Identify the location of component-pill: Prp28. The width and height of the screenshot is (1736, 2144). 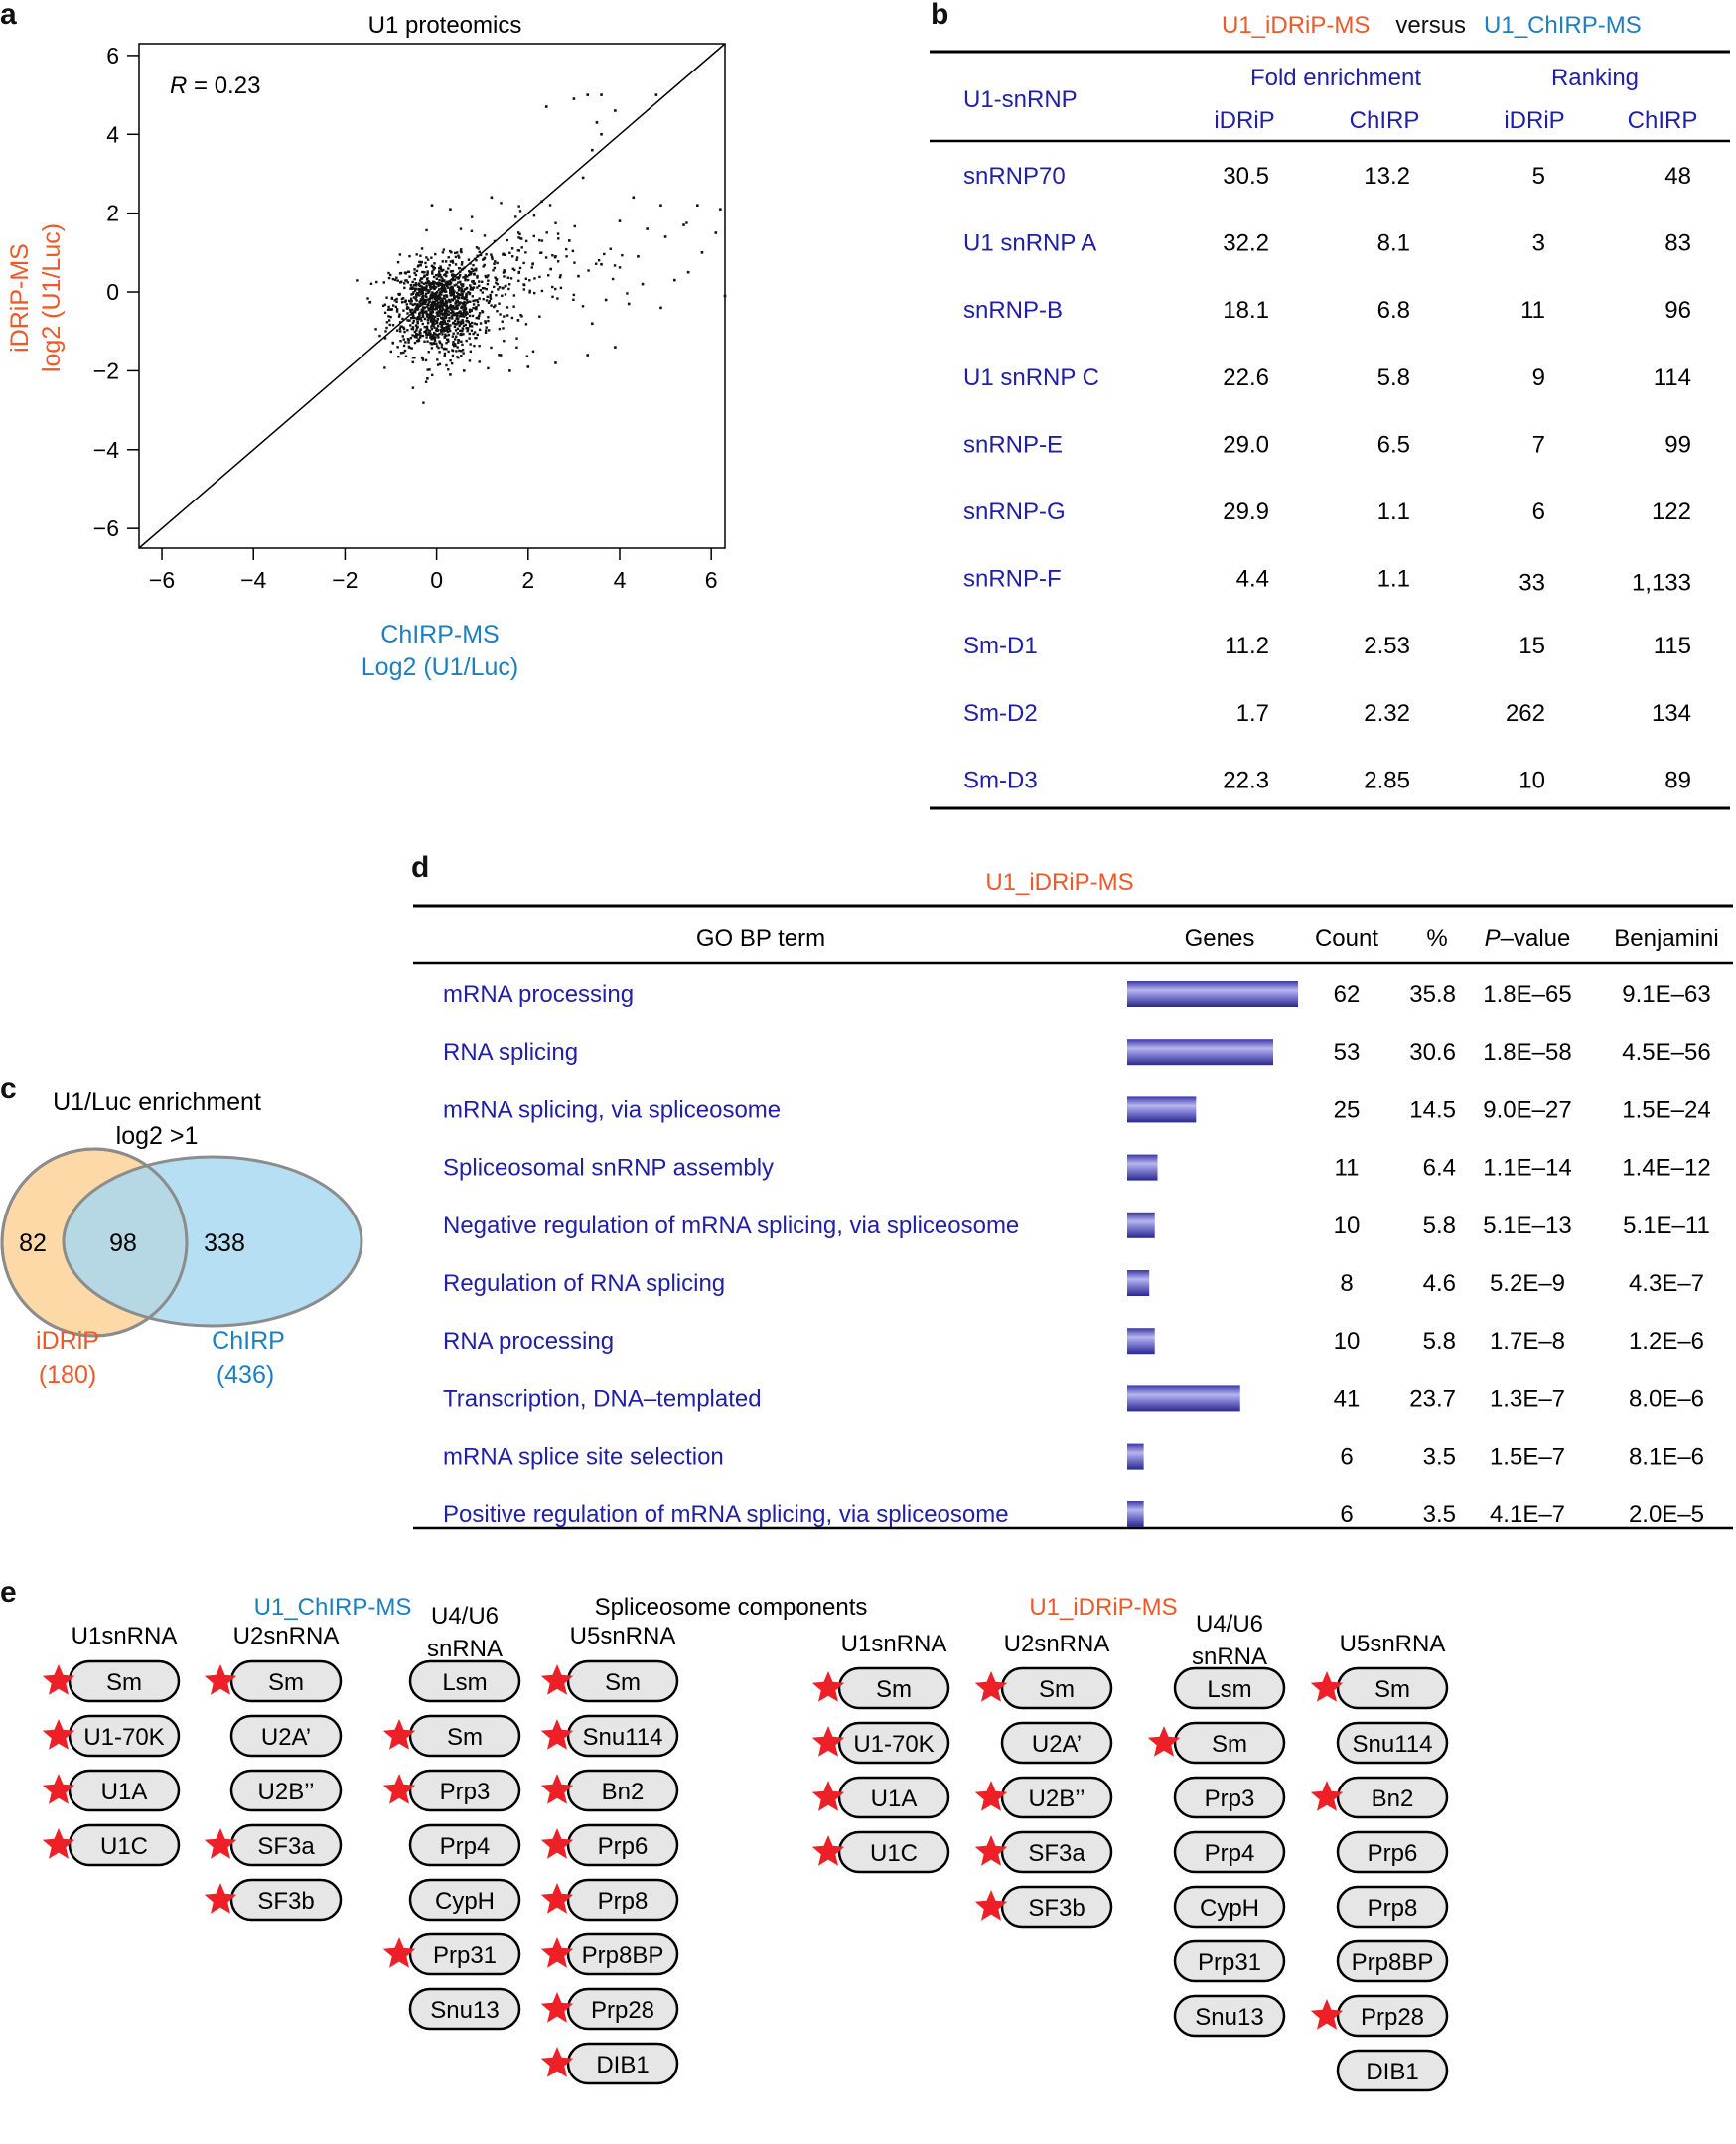
(609, 2009).